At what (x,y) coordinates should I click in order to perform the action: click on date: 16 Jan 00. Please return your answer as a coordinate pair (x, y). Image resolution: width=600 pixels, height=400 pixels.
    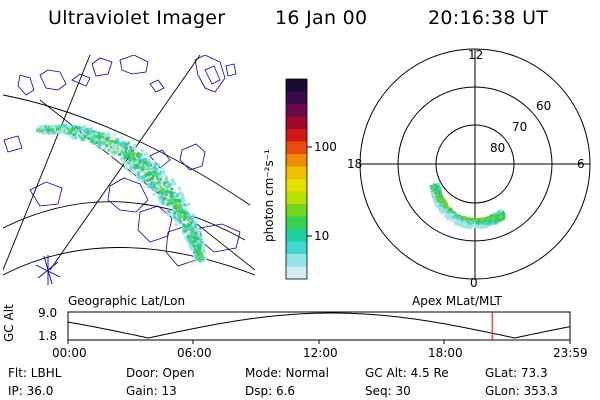
    Looking at the image, I should click on (321, 18).